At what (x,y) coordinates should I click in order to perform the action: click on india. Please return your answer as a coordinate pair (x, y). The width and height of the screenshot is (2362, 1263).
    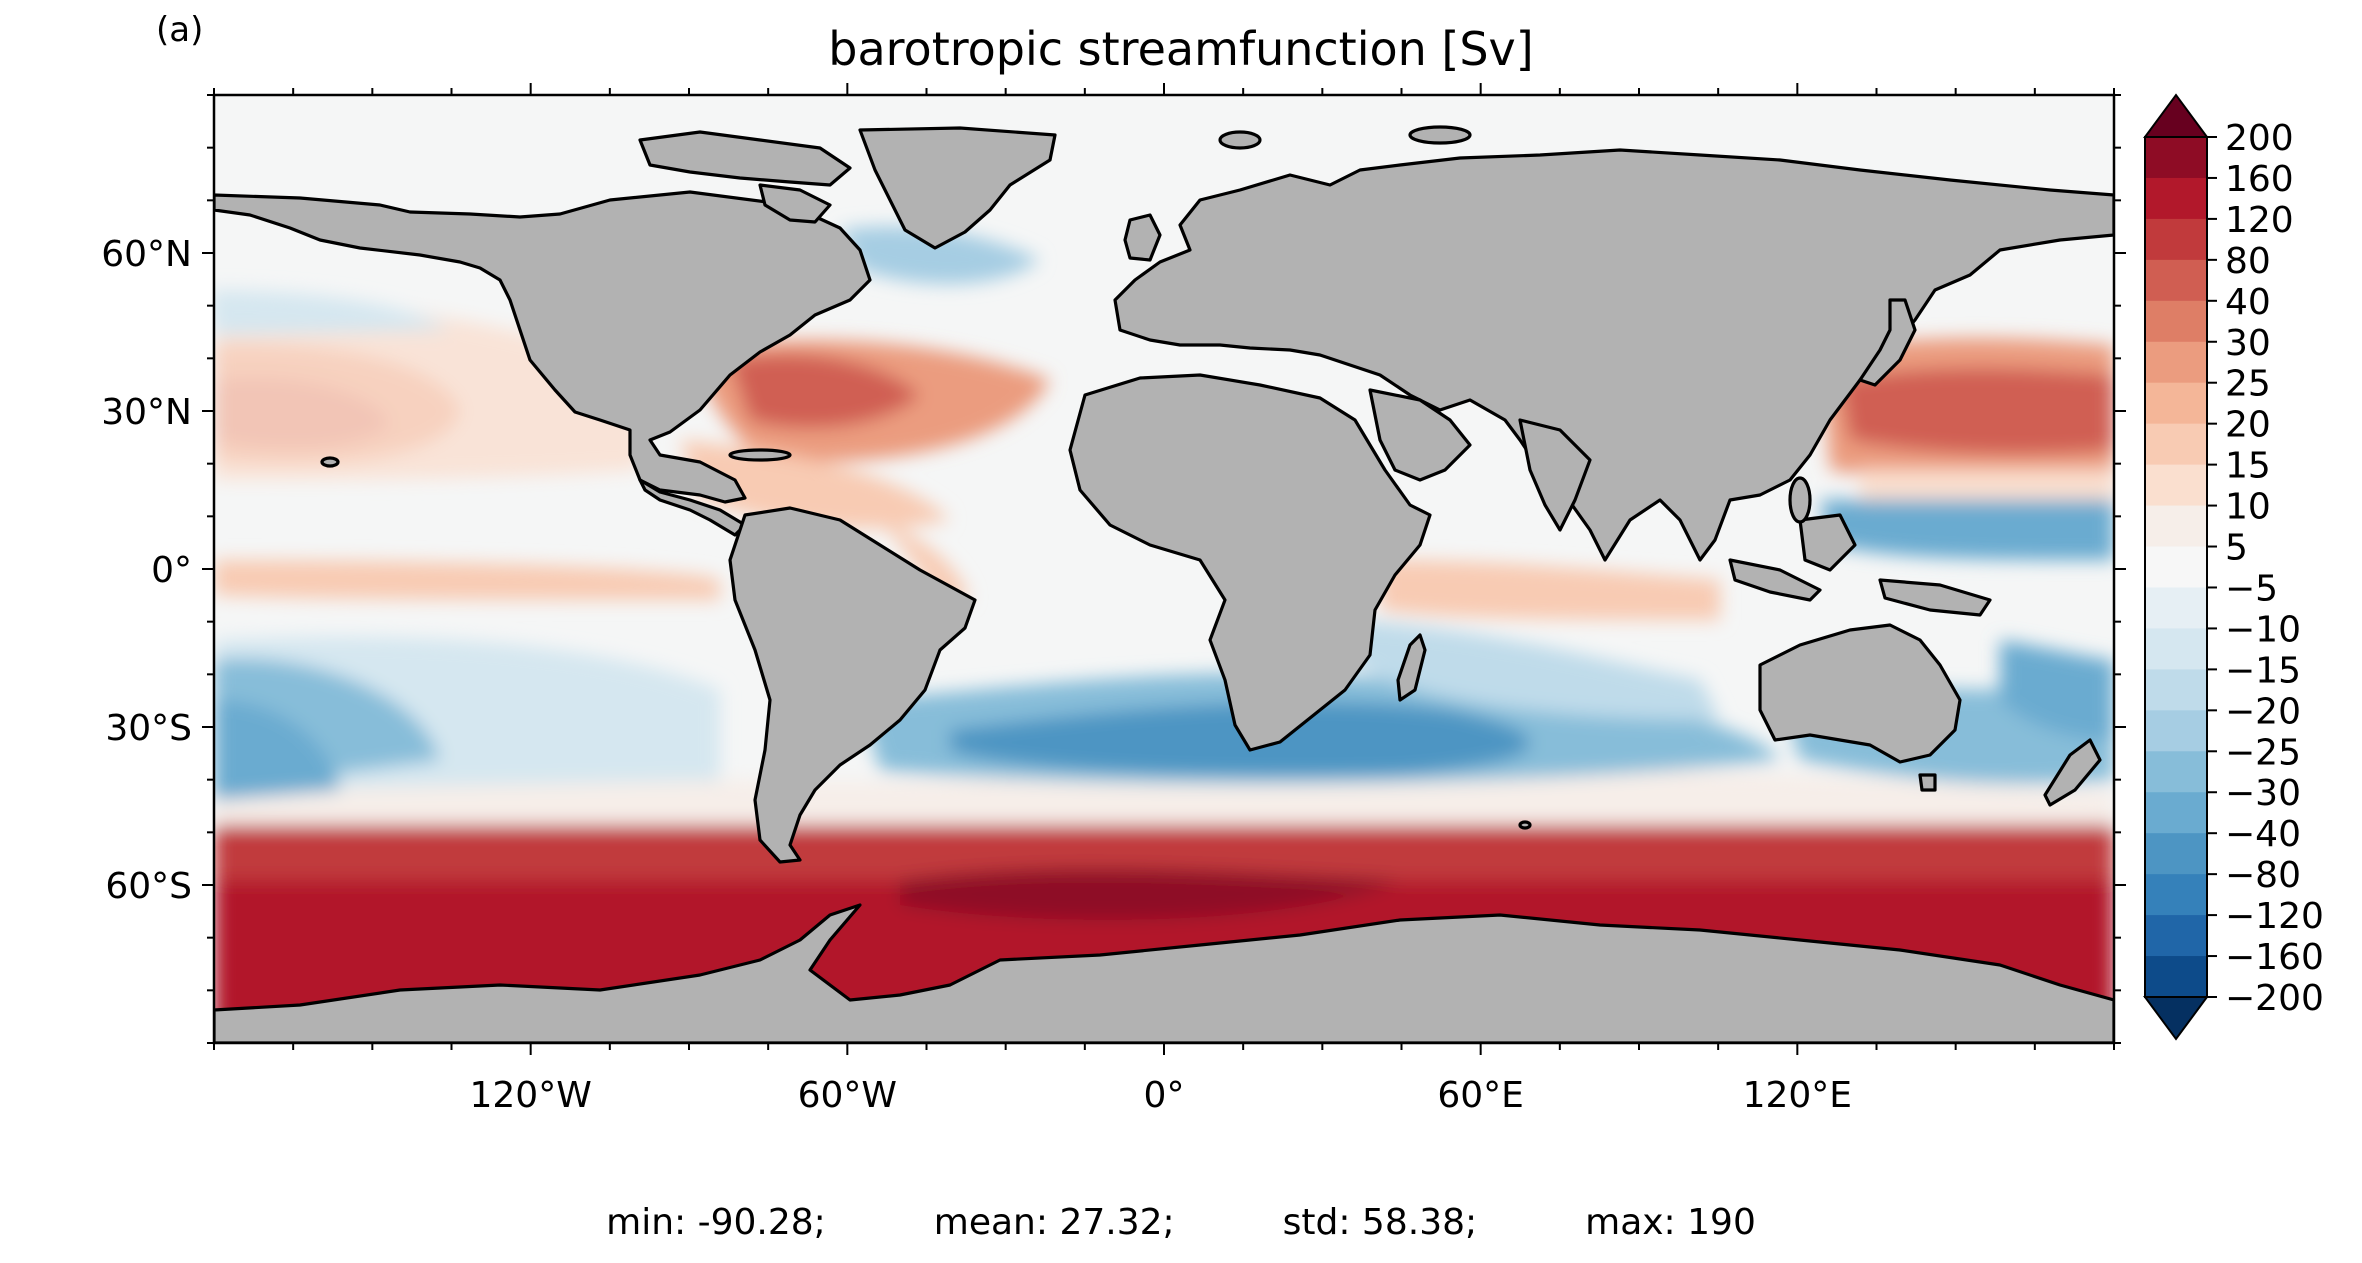
    Looking at the image, I should click on (1555, 475).